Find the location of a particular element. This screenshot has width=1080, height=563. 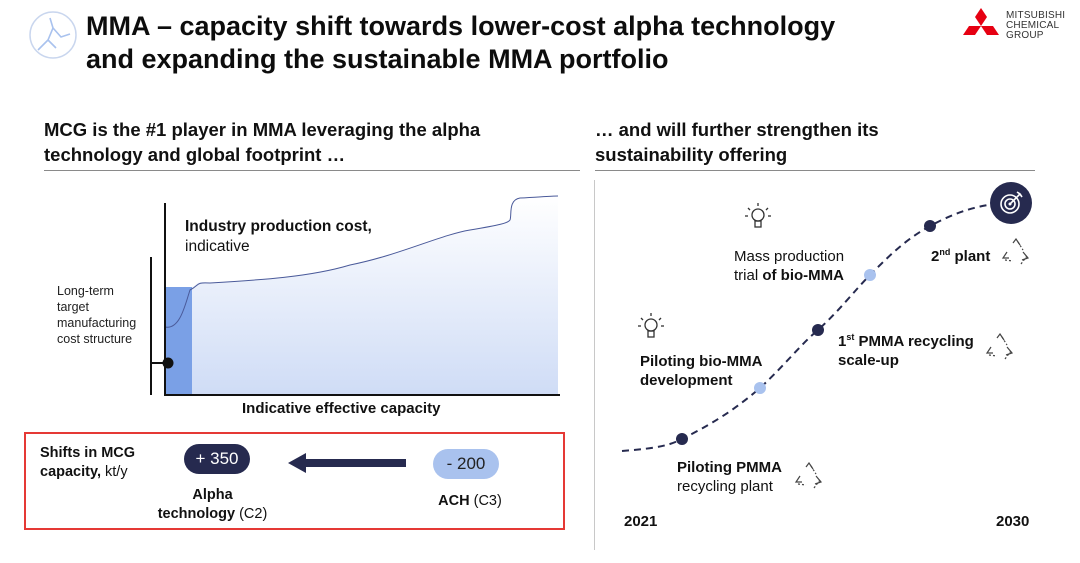

shift-label: Shifts in MCG capacity, kt/y is located at coordinates (87, 463).